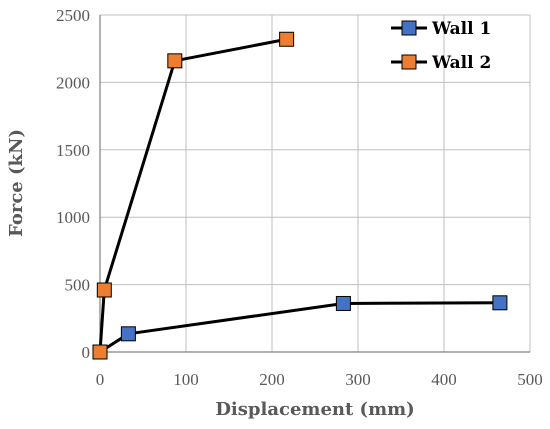 The image size is (550, 429). What do you see at coordinates (78, 285) in the screenshot?
I see `y-tick-label-1: 500` at bounding box center [78, 285].